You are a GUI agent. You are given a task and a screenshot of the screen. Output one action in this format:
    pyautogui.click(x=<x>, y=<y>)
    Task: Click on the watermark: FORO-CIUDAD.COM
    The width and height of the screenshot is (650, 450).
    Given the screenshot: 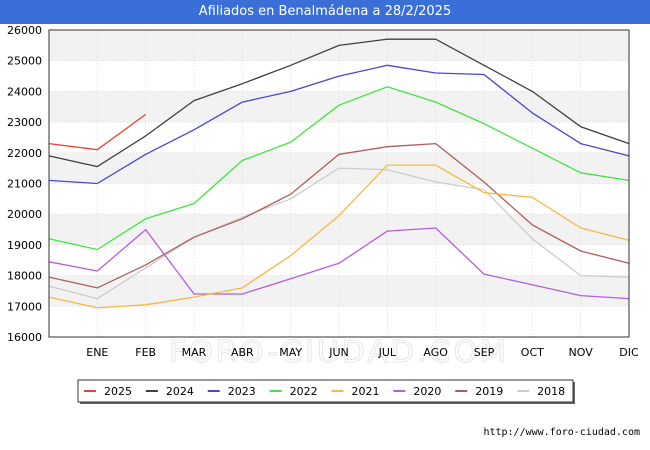 What is the action you would take?
    pyautogui.click(x=339, y=352)
    